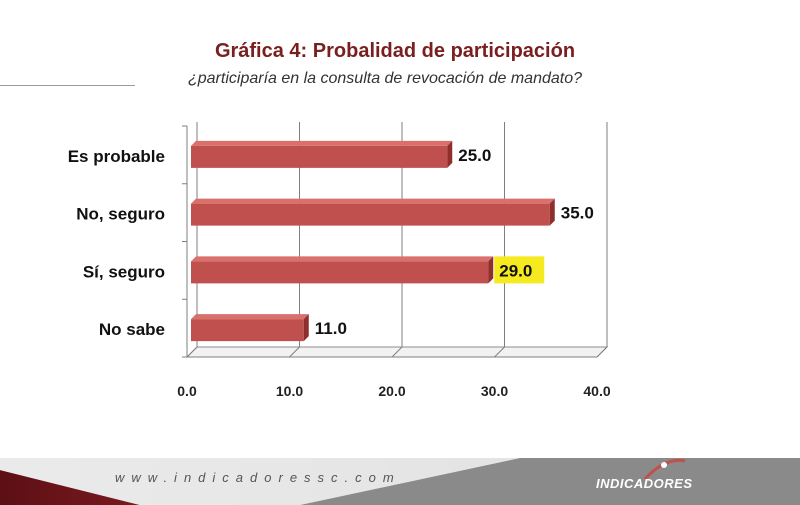  What do you see at coordinates (116, 156) in the screenshot?
I see `category-label: Es probable` at bounding box center [116, 156].